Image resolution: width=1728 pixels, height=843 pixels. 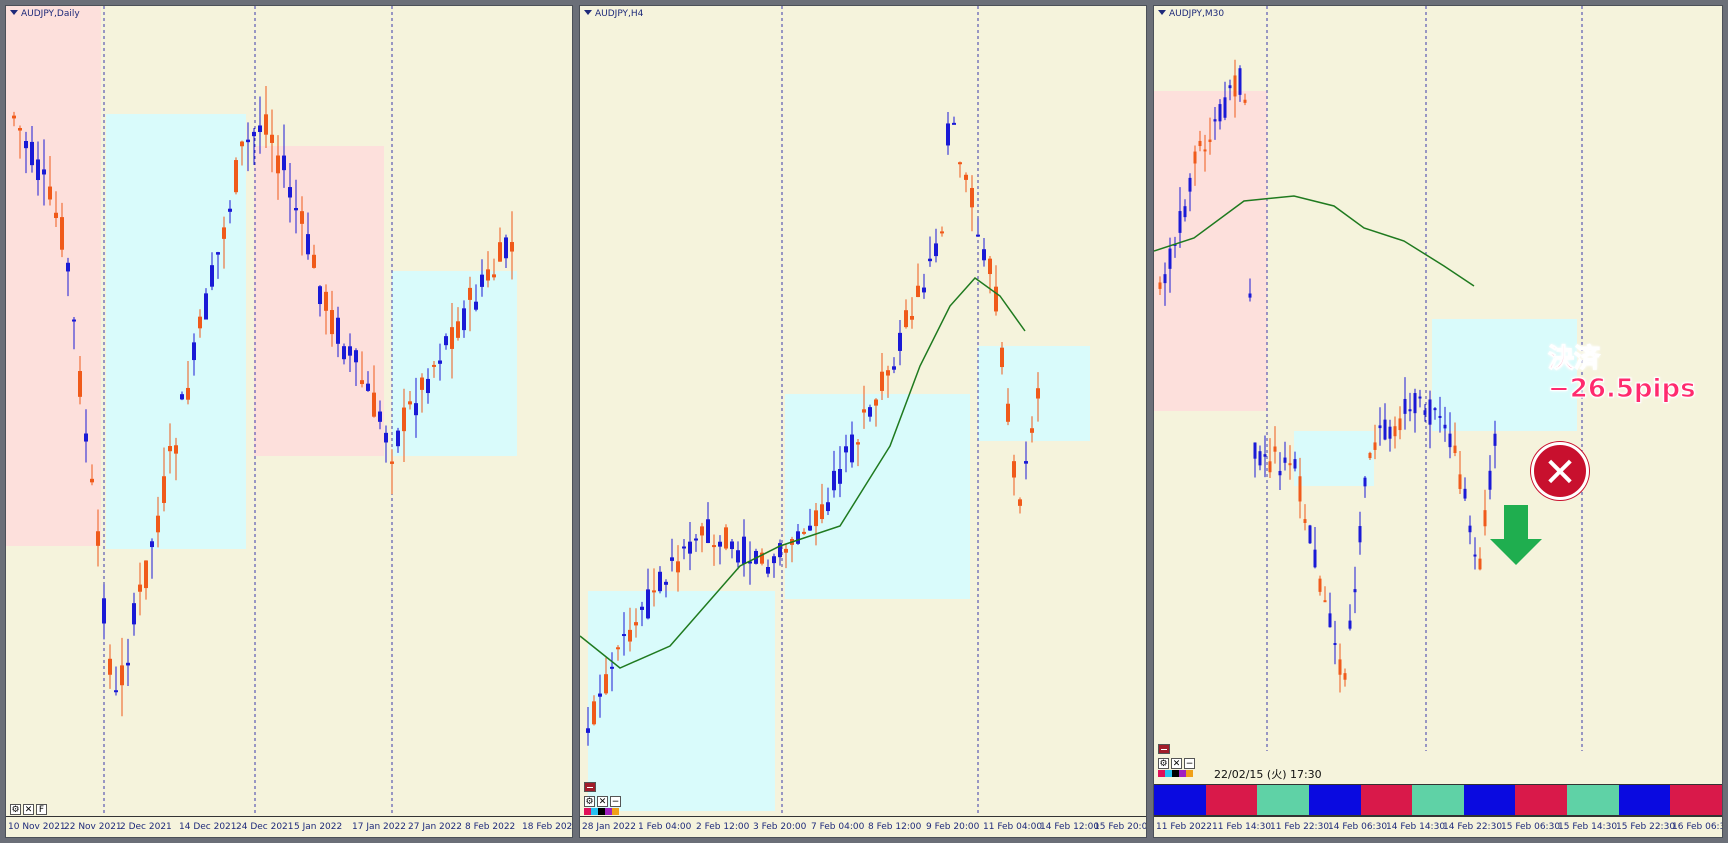 I want to click on tick-label: 15 Feb 14:30, so click(x=1588, y=827).